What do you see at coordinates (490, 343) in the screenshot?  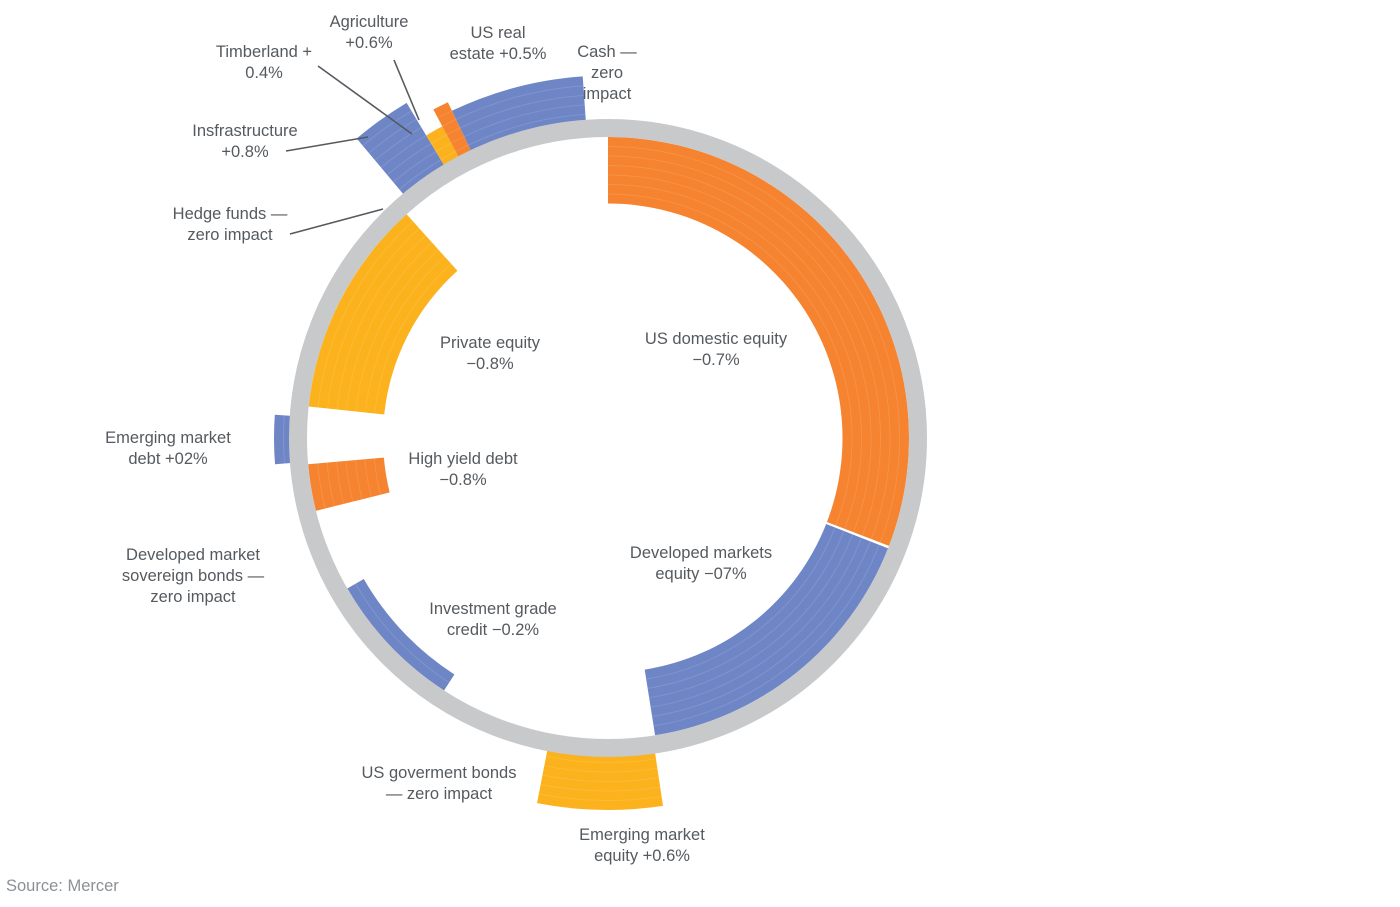 I see `private-equity-label-line: Private equity` at bounding box center [490, 343].